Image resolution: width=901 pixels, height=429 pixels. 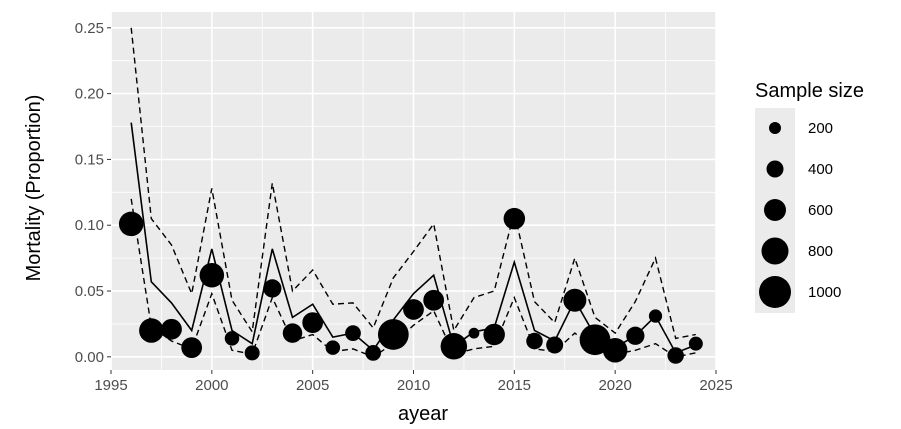 I want to click on x-axis-ticks: 1995 2000 2005 2010 2015 2020 2025, so click(x=413, y=382).